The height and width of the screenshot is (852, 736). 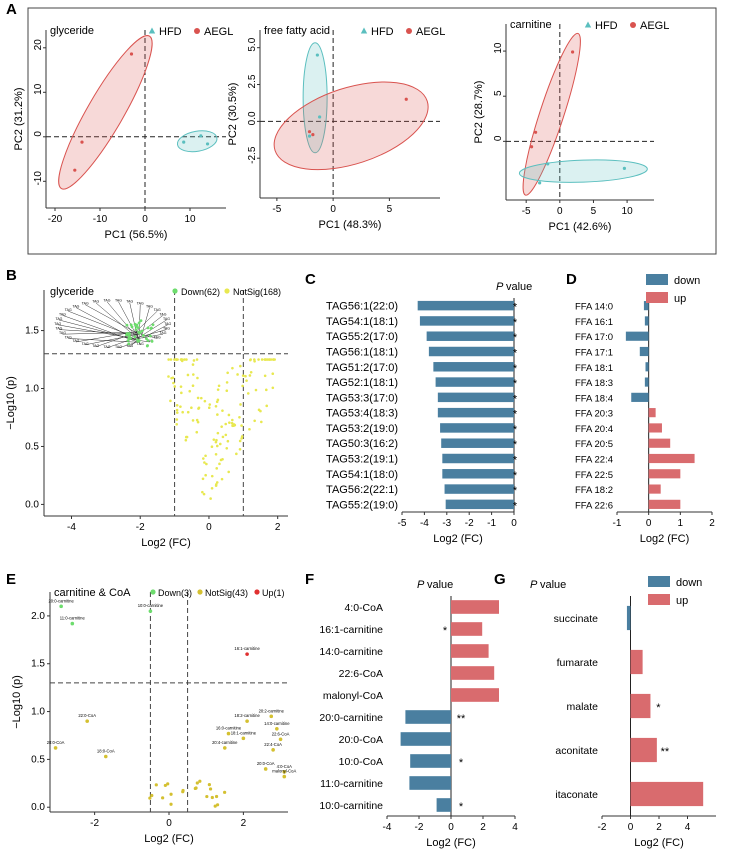 I want to click on x-axis-label: Log2 (FC), so click(x=458, y=539).